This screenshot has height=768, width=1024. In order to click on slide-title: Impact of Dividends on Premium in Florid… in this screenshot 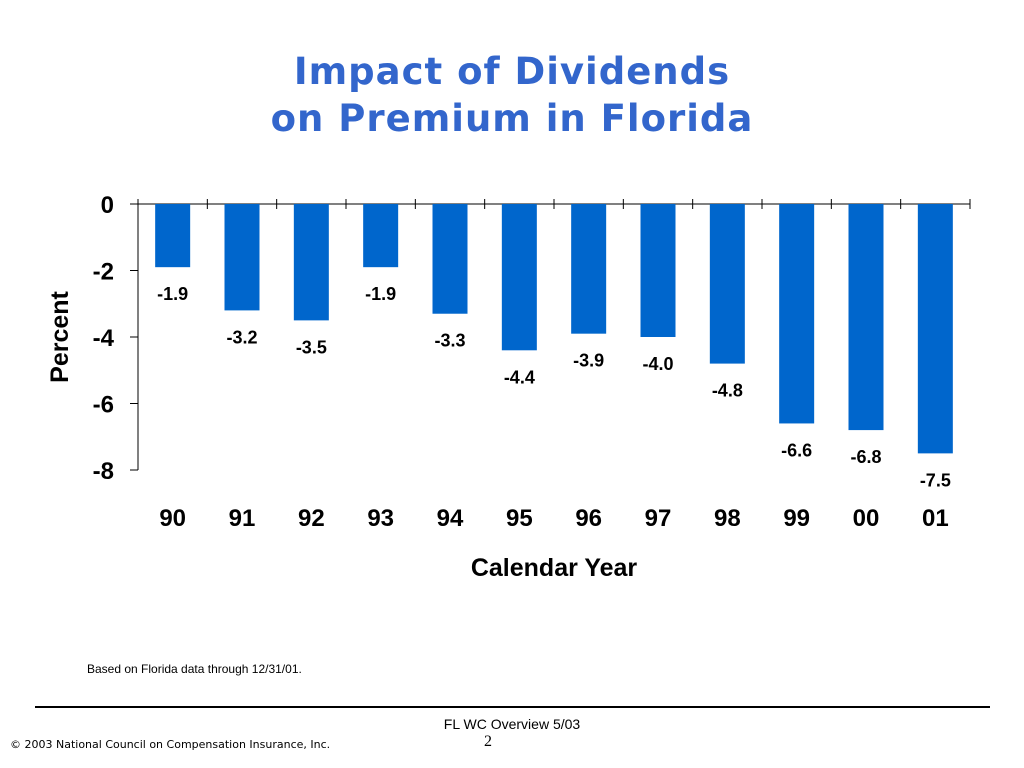, I will do `click(512, 95)`.